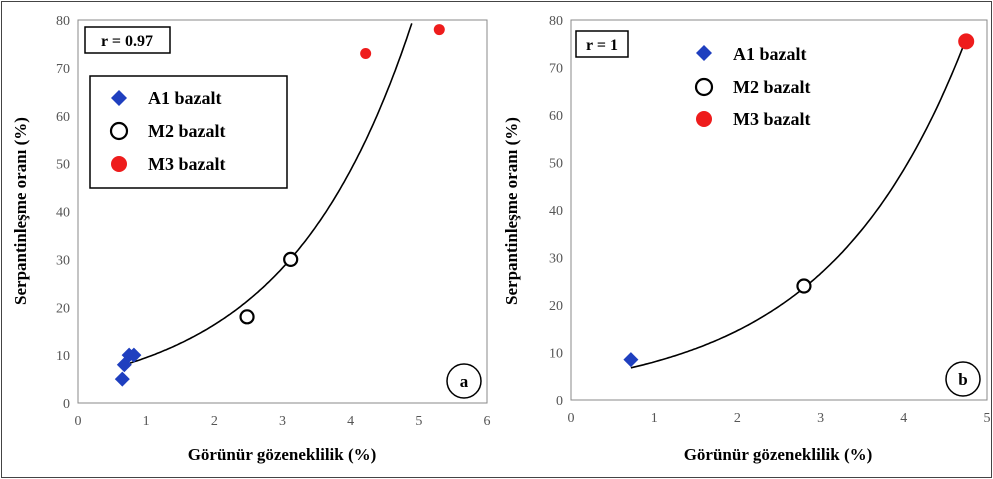 The width and height of the screenshot is (993, 479). Describe the element at coordinates (770, 54) in the screenshot. I see `legend-label-a1-b: A1 bazalt` at that location.